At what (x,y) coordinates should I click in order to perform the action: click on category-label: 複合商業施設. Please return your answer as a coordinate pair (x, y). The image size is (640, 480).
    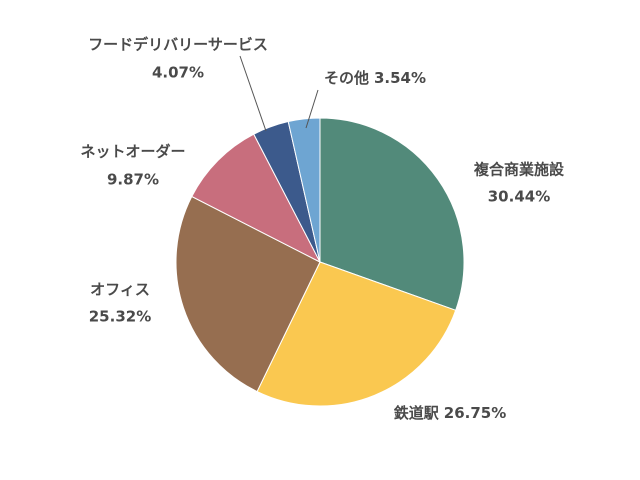
    Looking at the image, I should click on (519, 170).